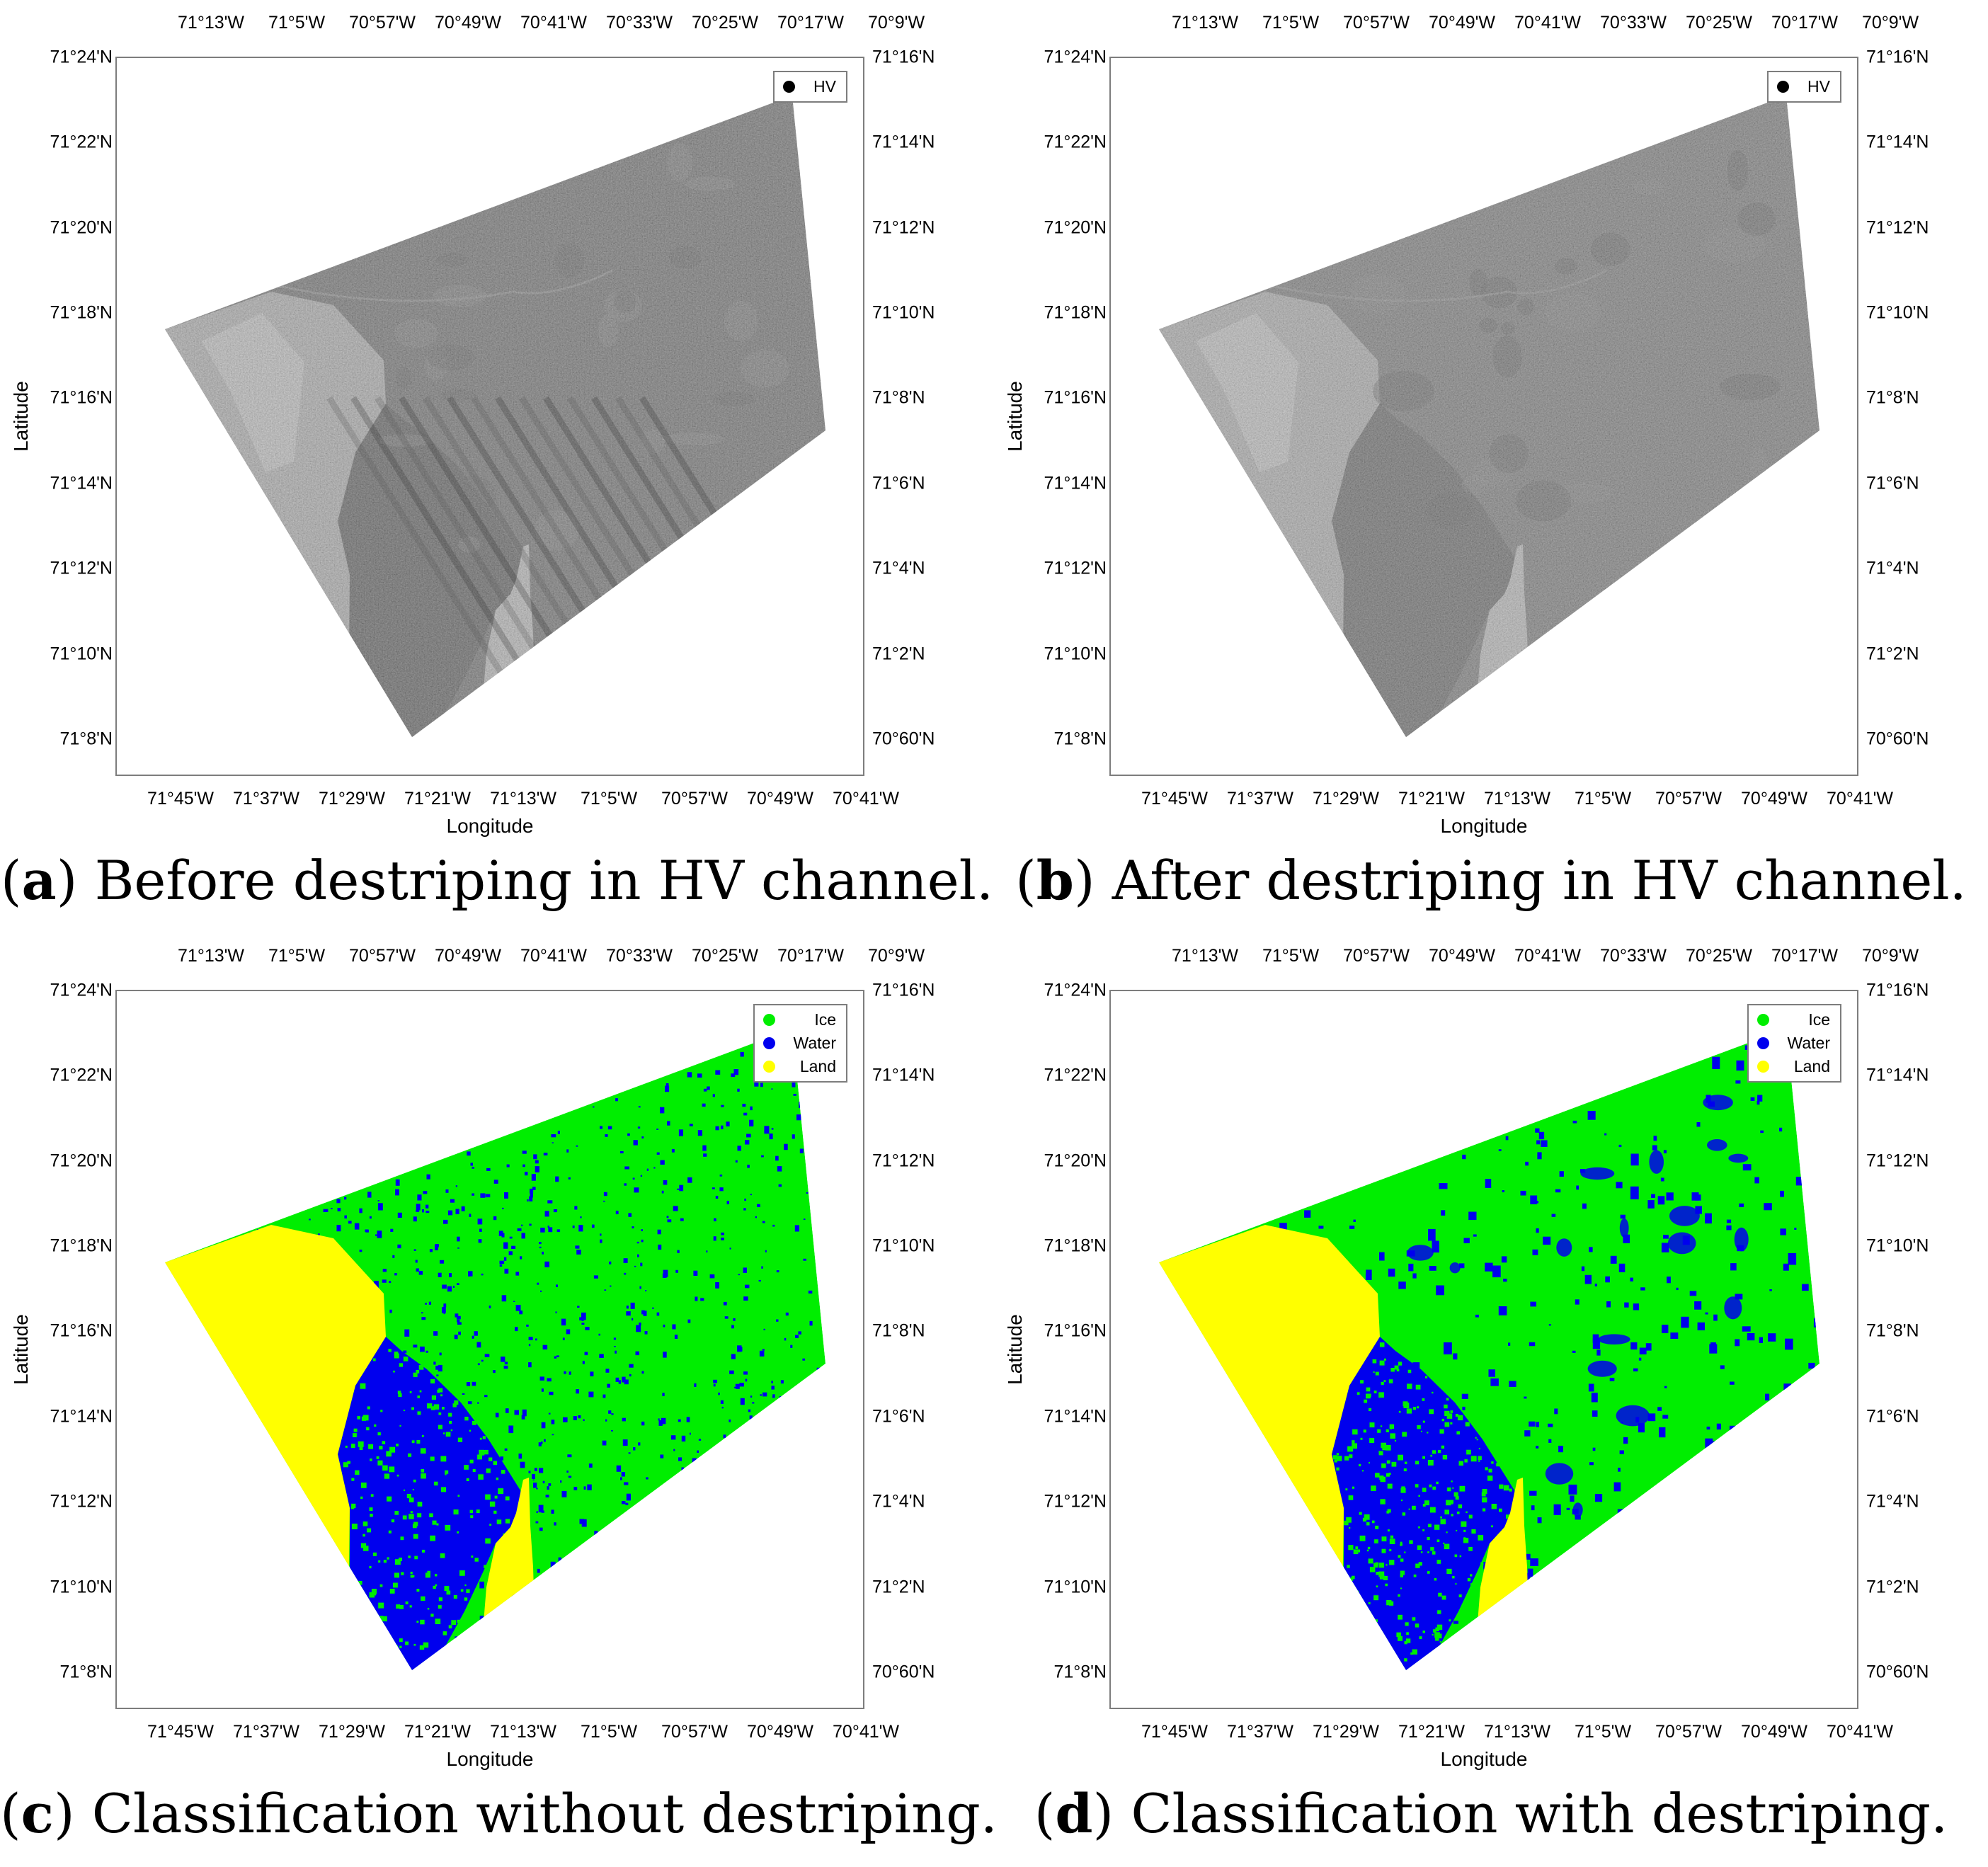 This screenshot has height=1867, width=1988. What do you see at coordinates (352, 1732) in the screenshot?
I see `bottom-longitude-tick: 71°29'W` at bounding box center [352, 1732].